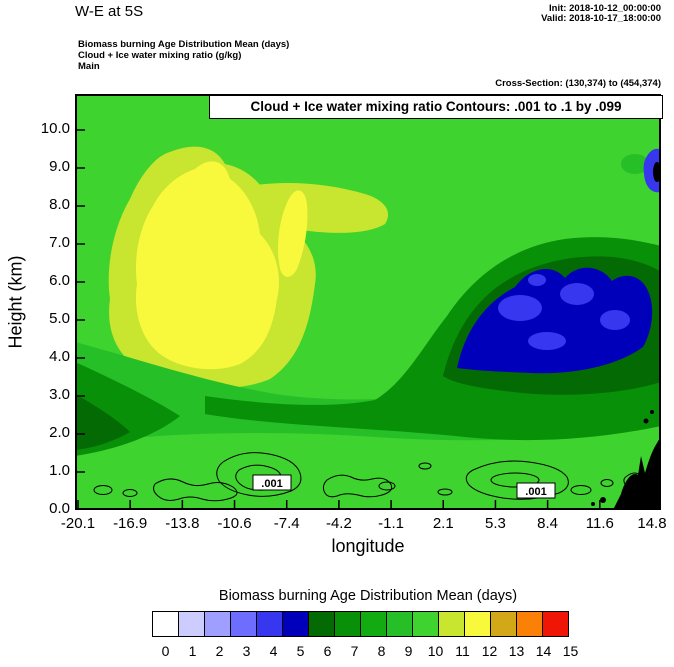  I want to click on field-line-cloud: Cloud + Ice water mixing ratio (g/kg), so click(160, 55).